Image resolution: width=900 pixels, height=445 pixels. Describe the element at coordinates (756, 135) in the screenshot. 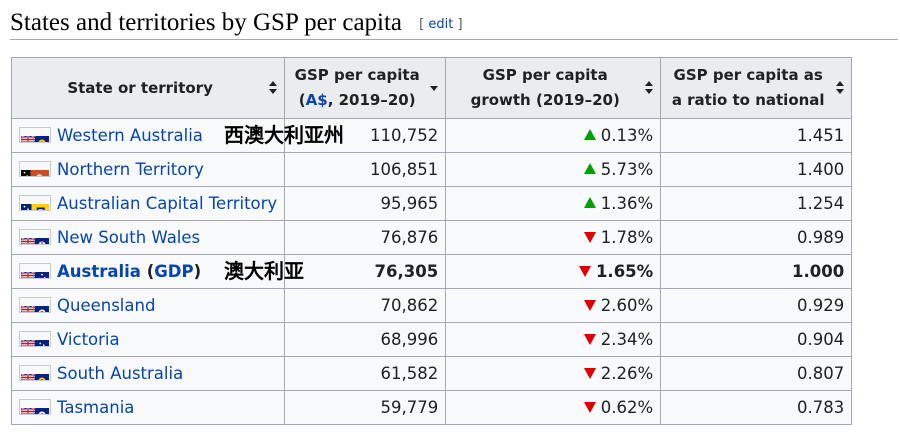

I see `ratio-cell: 1.451` at that location.